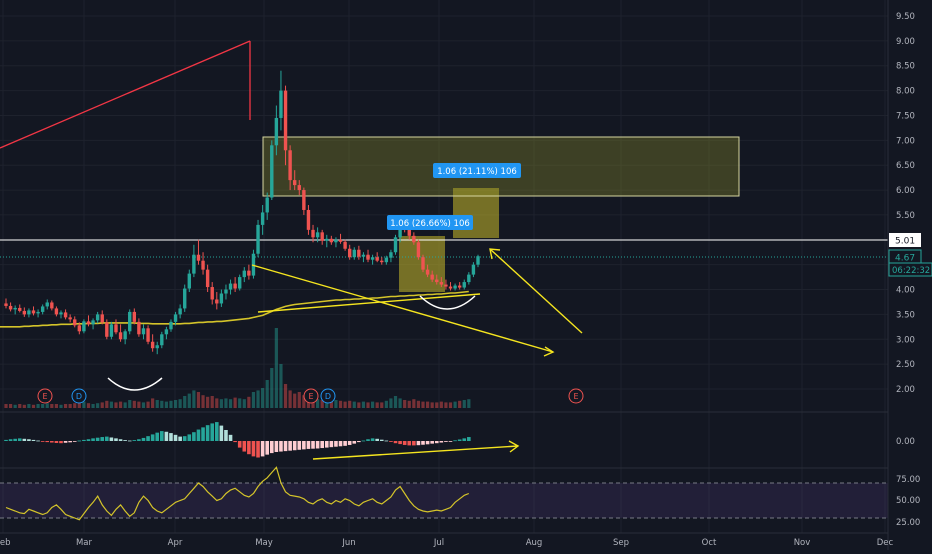 The image size is (932, 554). I want to click on oscillator-trendline, so click(415, 452).